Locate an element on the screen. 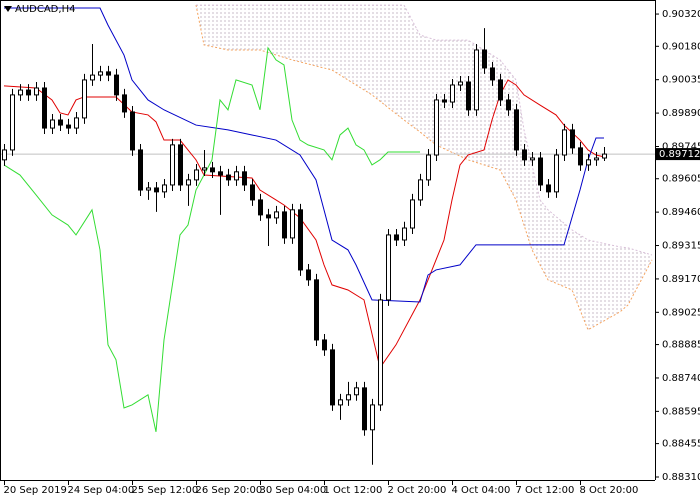  y-tick-label: 0.89745 is located at coordinates (681, 146).